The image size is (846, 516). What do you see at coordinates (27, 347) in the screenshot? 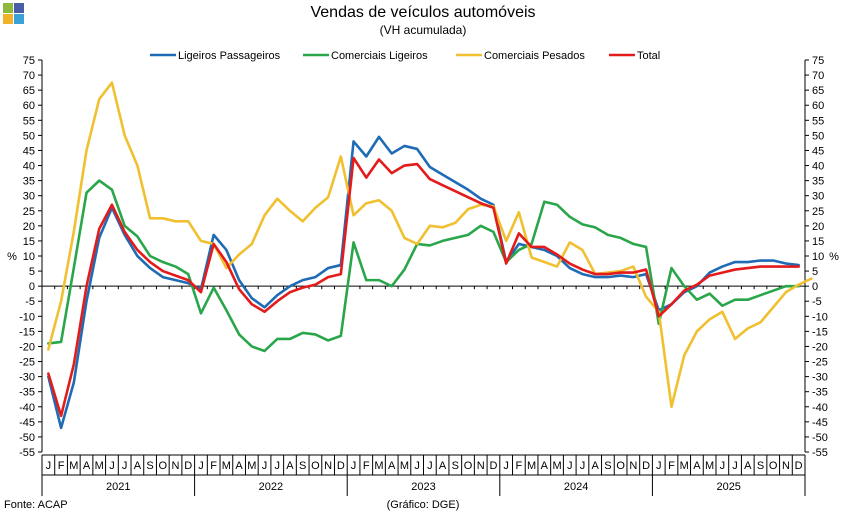
I see `y-tick-label-left: -20` at bounding box center [27, 347].